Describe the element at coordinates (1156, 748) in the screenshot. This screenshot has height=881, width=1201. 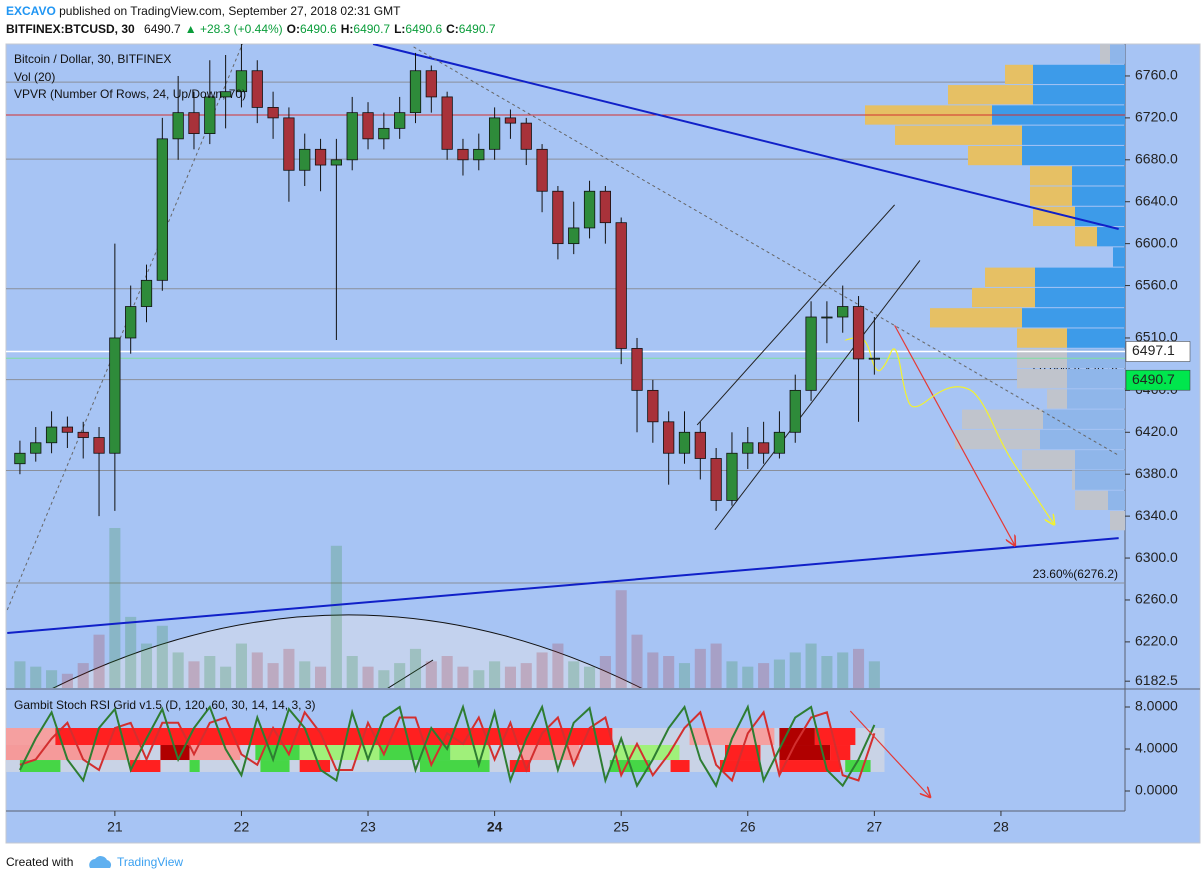
I see `y-tick-label: 4.0000` at that location.